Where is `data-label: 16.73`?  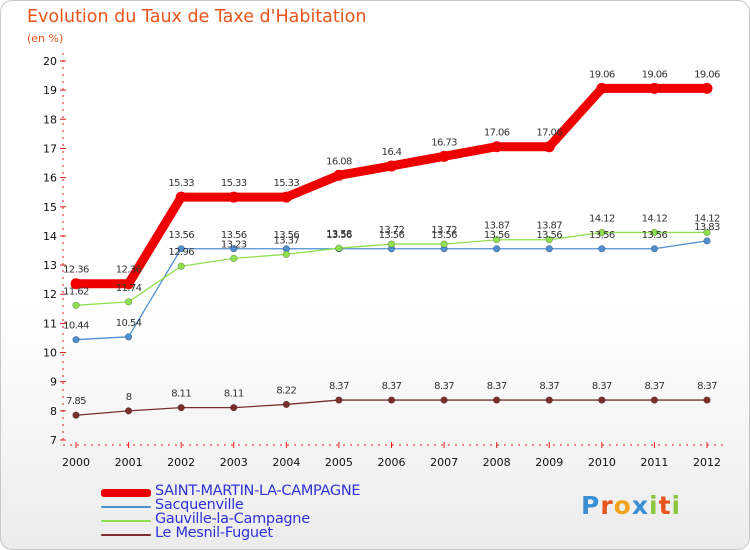
data-label: 16.73 is located at coordinates (444, 142).